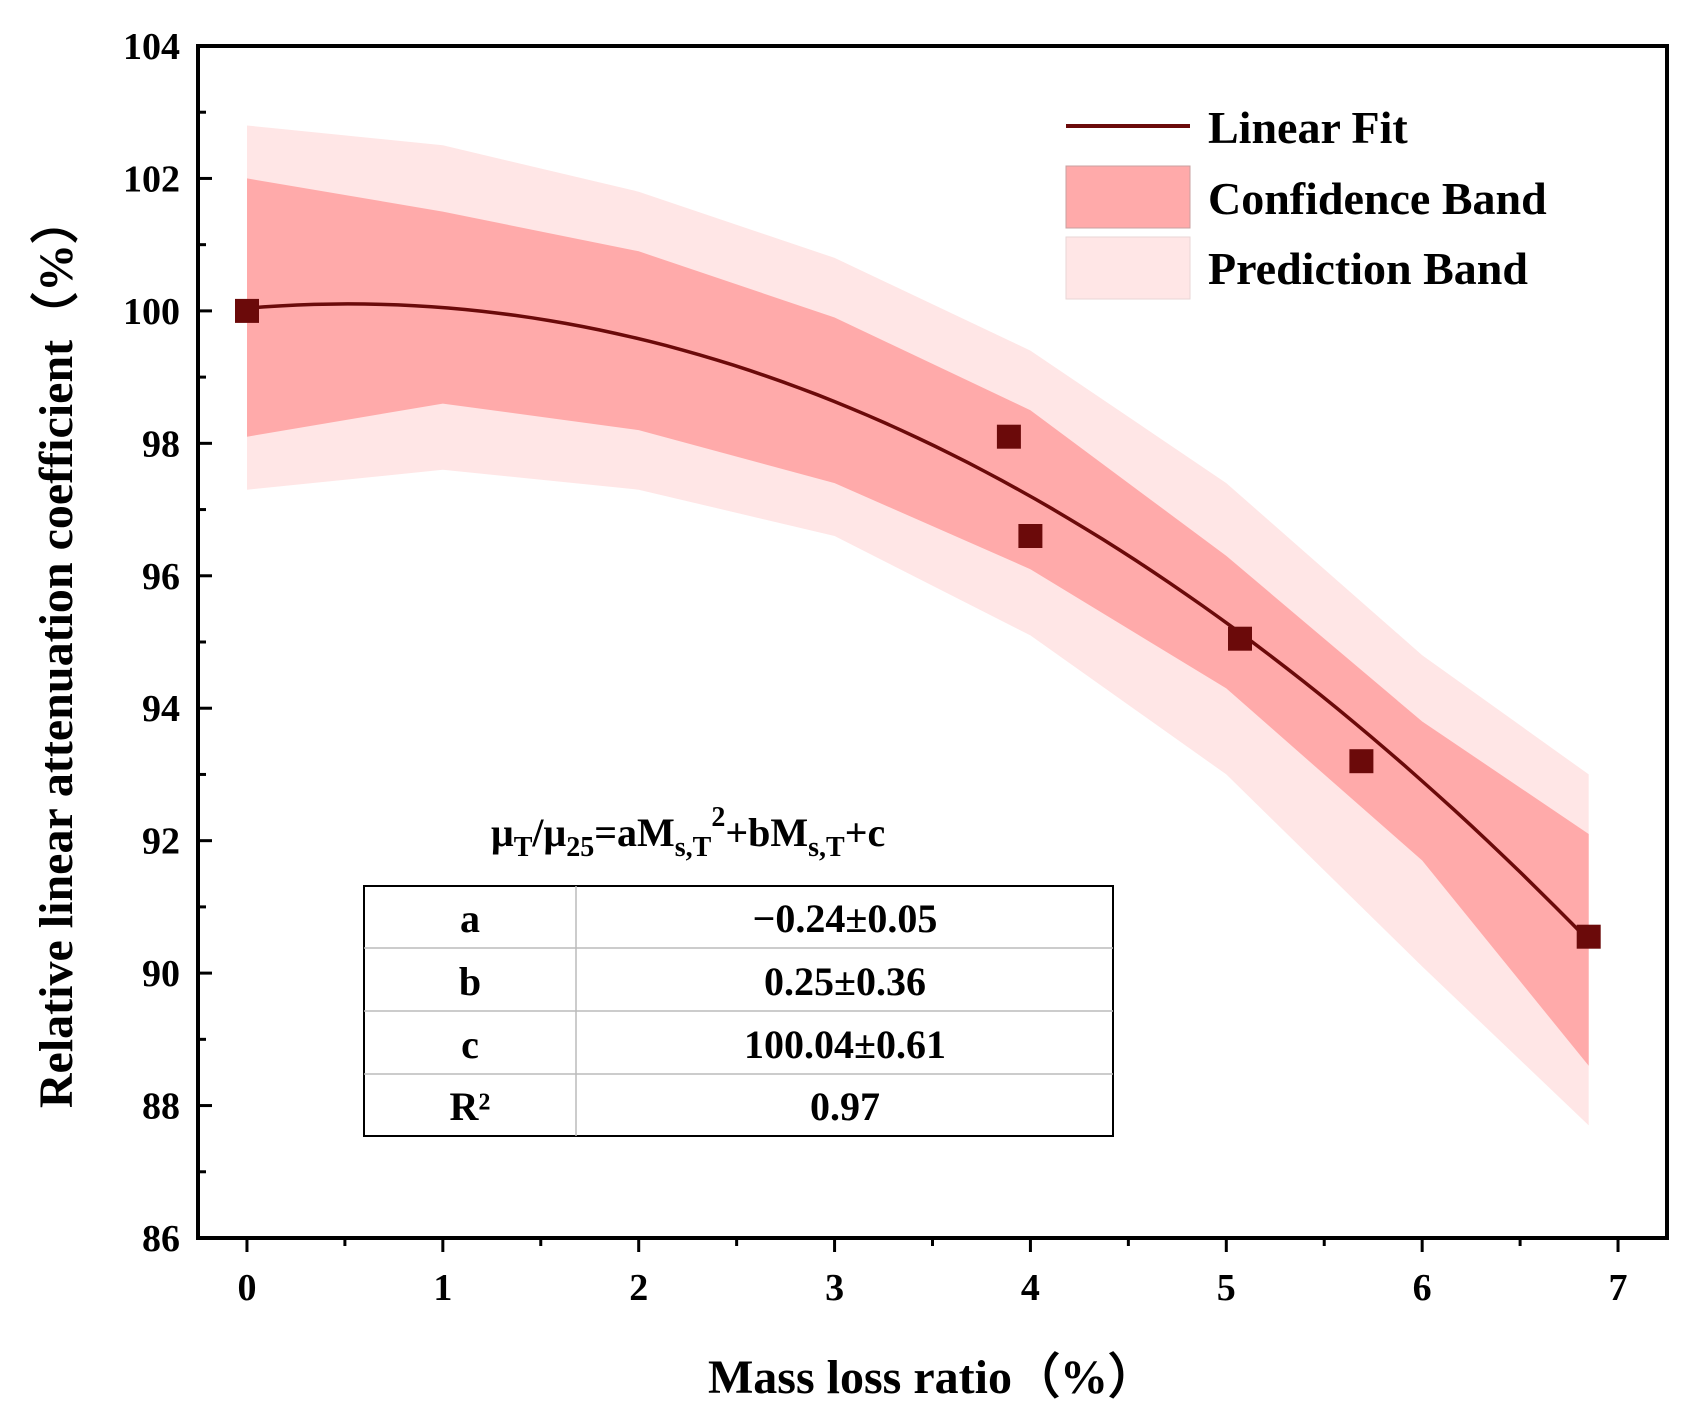  What do you see at coordinates (161, 709) in the screenshot?
I see `y-tick-label: 94` at bounding box center [161, 709].